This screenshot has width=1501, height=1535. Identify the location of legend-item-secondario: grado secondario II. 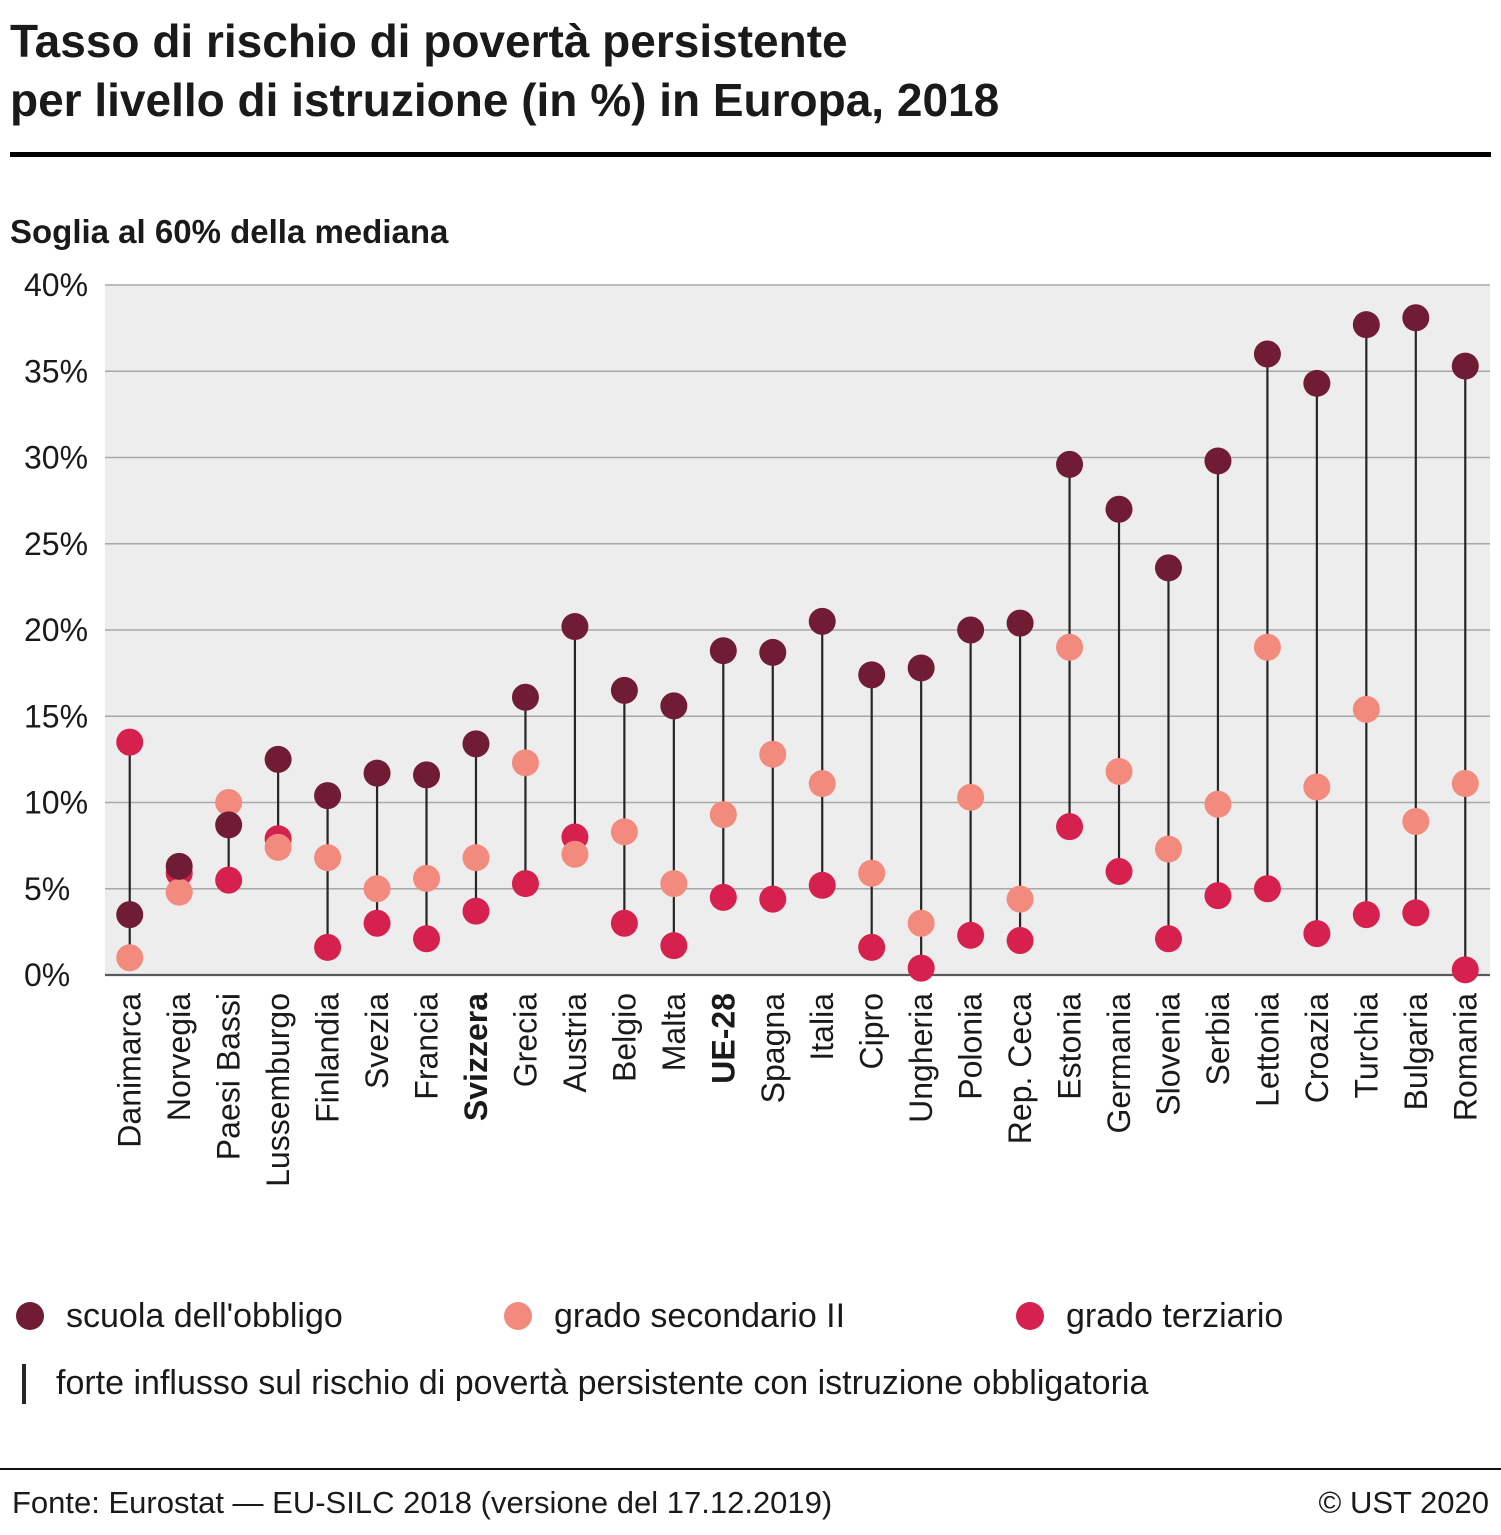
(760, 1316).